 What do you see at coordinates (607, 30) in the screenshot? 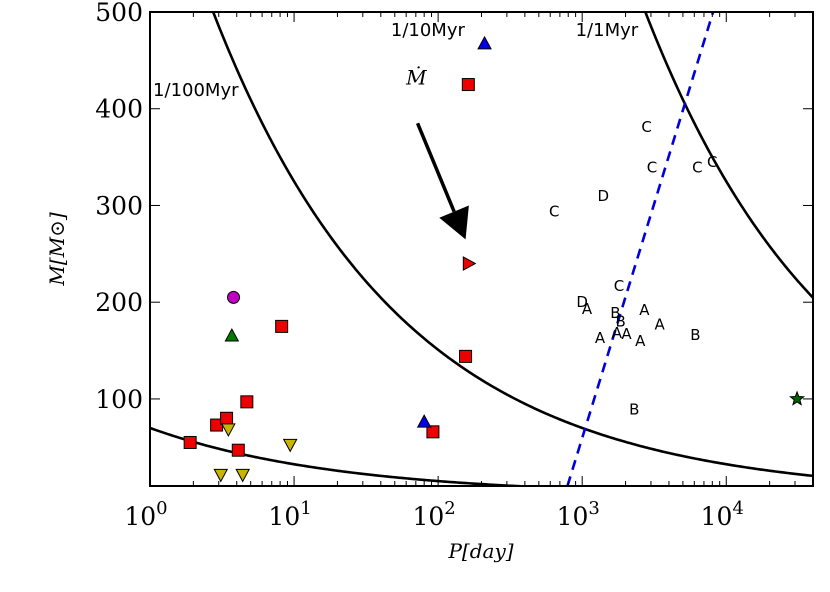
I see `curve-label-1-1myr: 1/1Myr` at bounding box center [607, 30].